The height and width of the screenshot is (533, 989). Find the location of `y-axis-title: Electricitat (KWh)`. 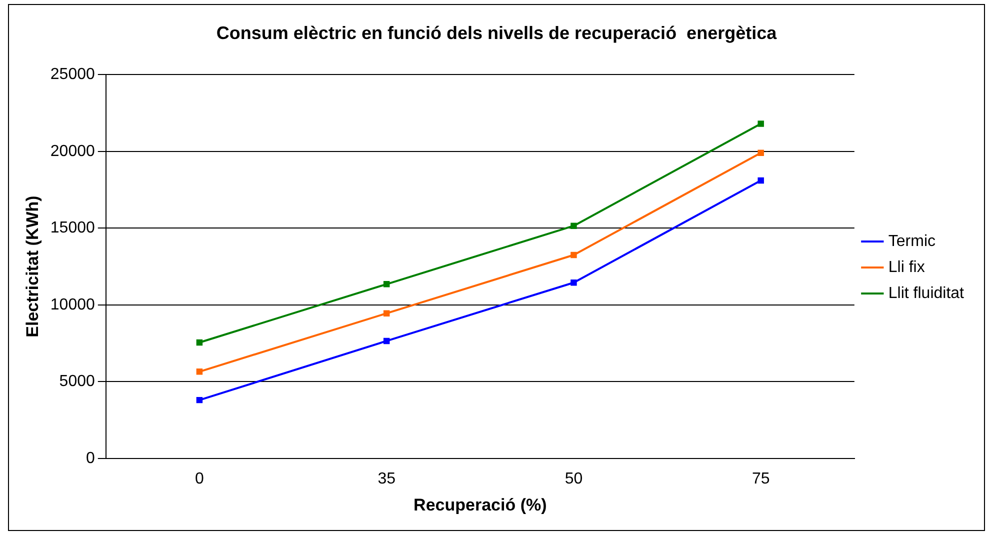

y-axis-title: Electricitat (KWh) is located at coordinates (32, 267).